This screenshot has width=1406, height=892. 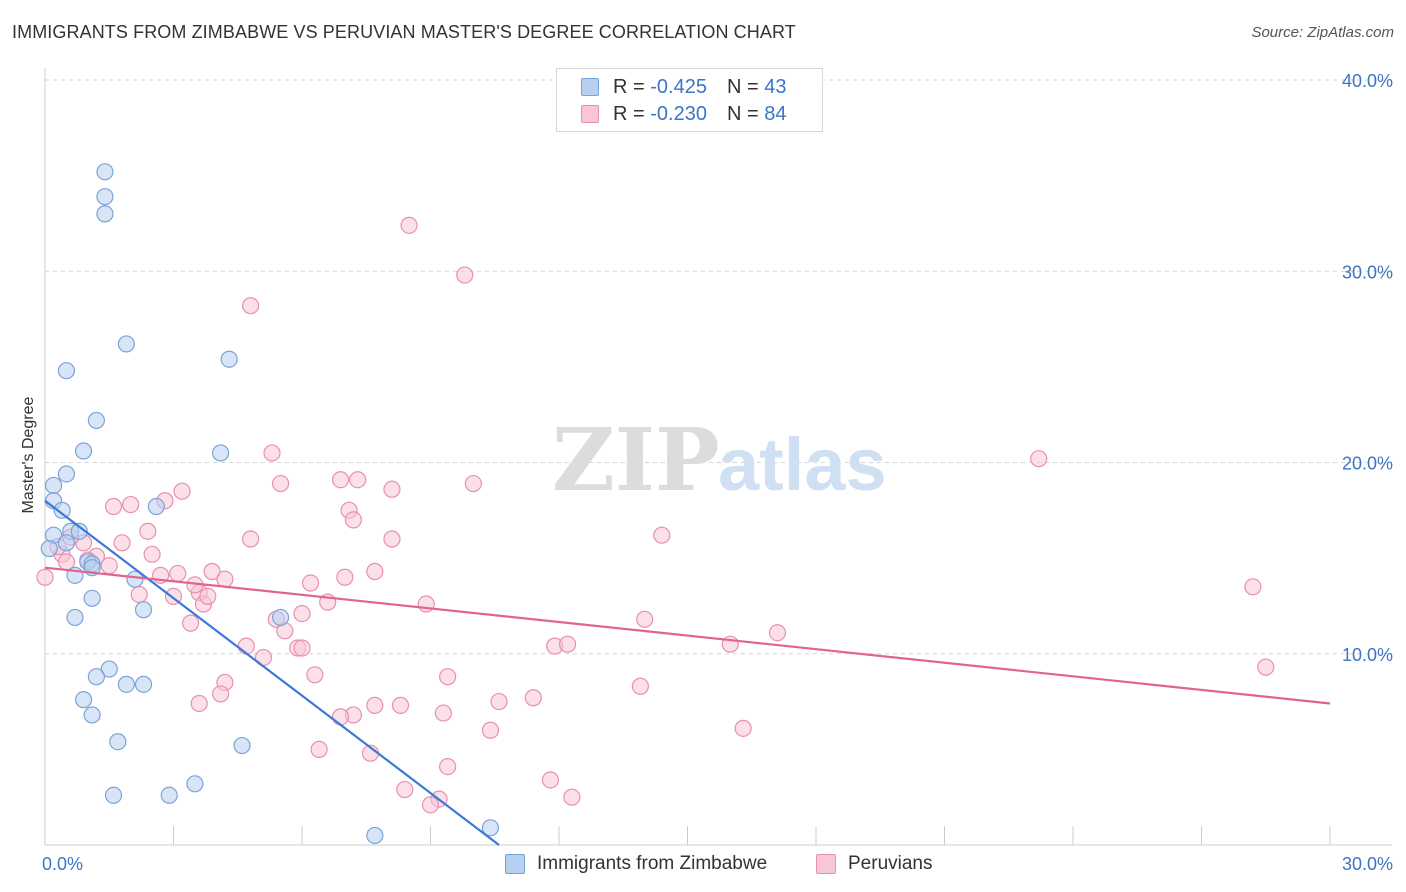 What do you see at coordinates (689, 100) in the screenshot?
I see `stats-legend: R = -0.425 N = 43 R = -0.230 N = 84` at bounding box center [689, 100].